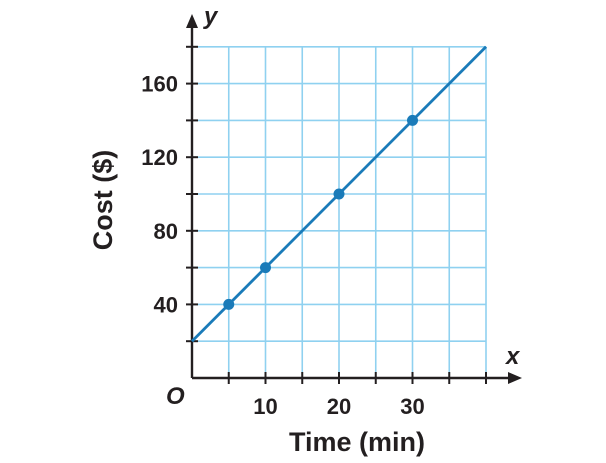 This screenshot has height=463, width=606. I want to click on x-axis-title: Time (min), so click(357, 442).